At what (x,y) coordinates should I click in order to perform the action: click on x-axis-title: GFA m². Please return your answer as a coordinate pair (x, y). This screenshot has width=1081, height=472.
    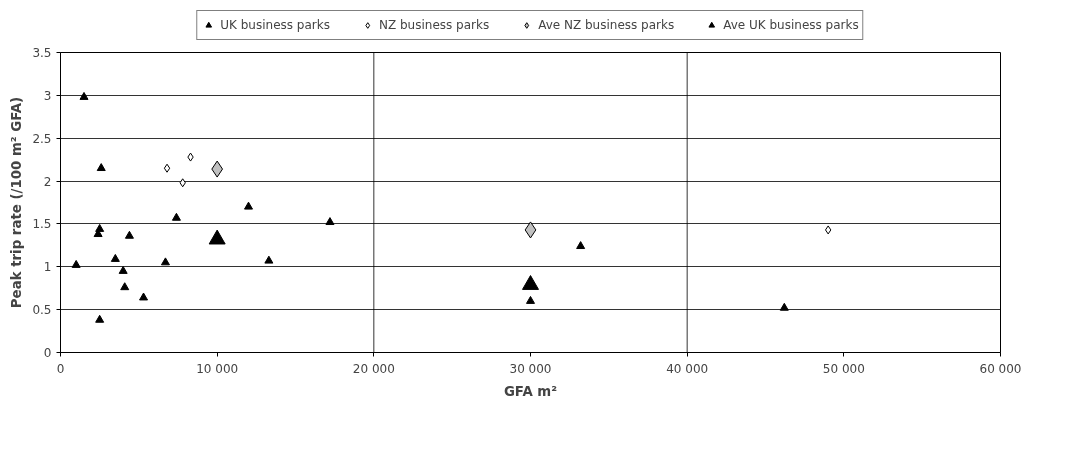
    Looking at the image, I should click on (530, 391).